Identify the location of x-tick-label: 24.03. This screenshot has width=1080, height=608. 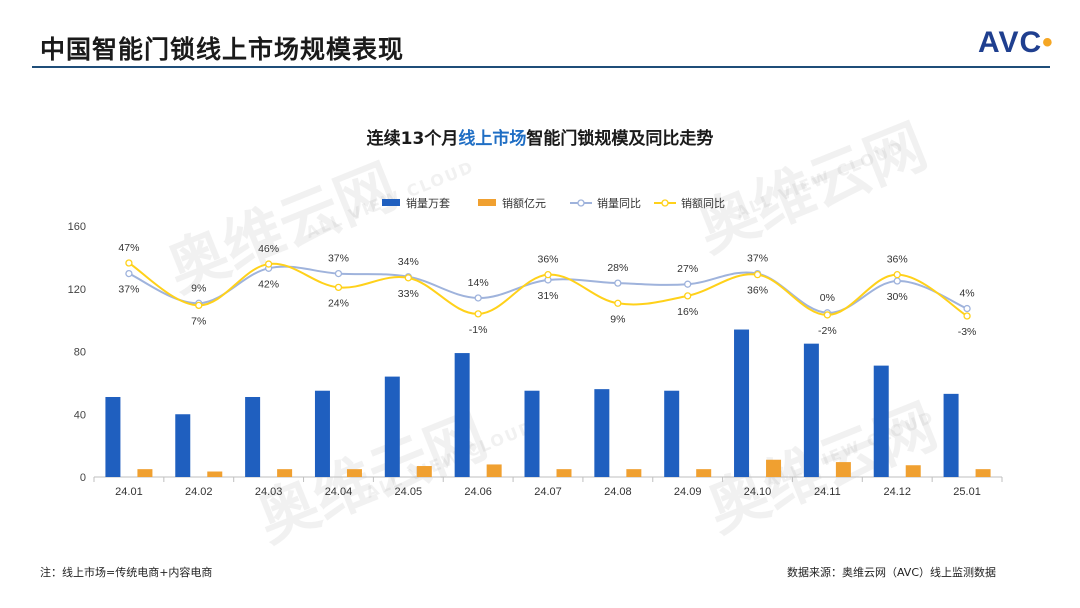
(269, 492).